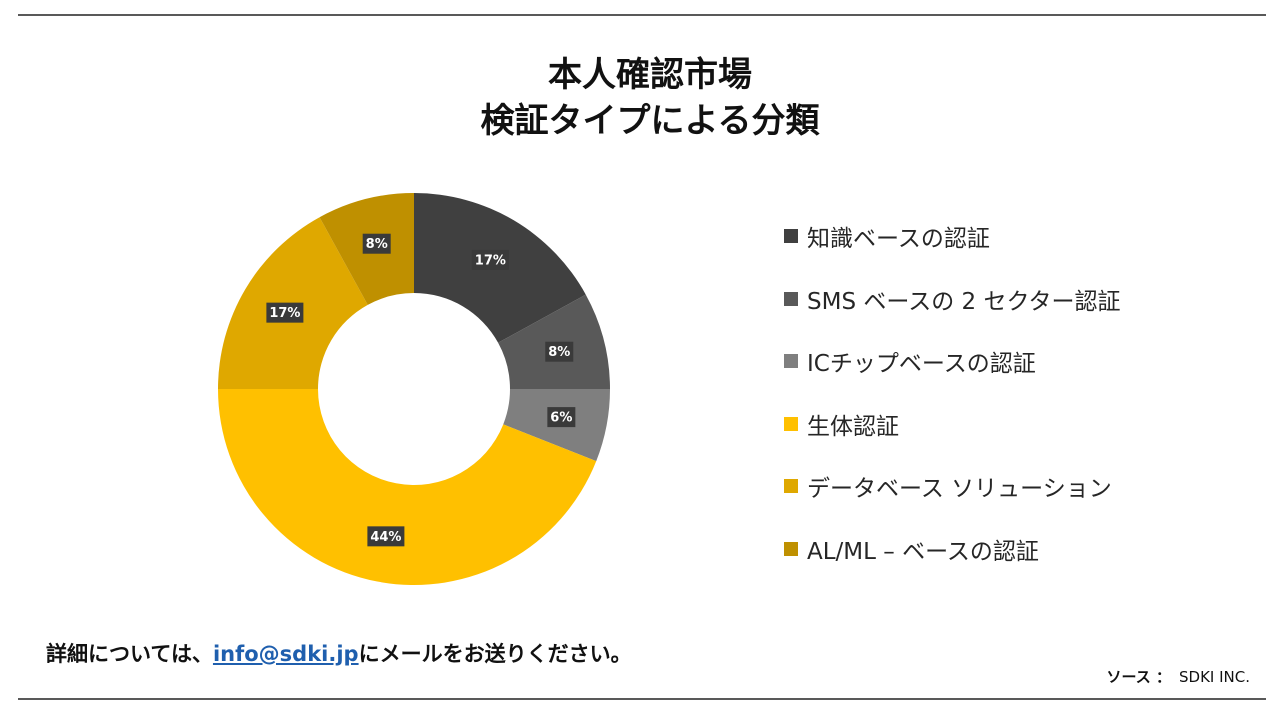  Describe the element at coordinates (1138, 677) in the screenshot. I see `source-label: ソース ：` at that location.